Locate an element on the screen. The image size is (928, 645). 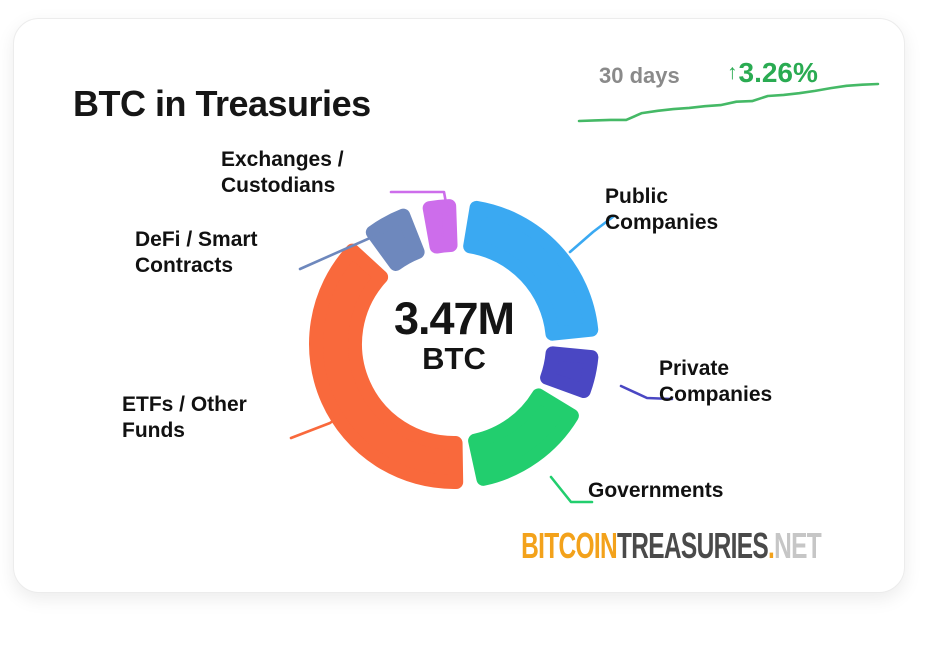
trend-sparkline is located at coordinates (728, 102).